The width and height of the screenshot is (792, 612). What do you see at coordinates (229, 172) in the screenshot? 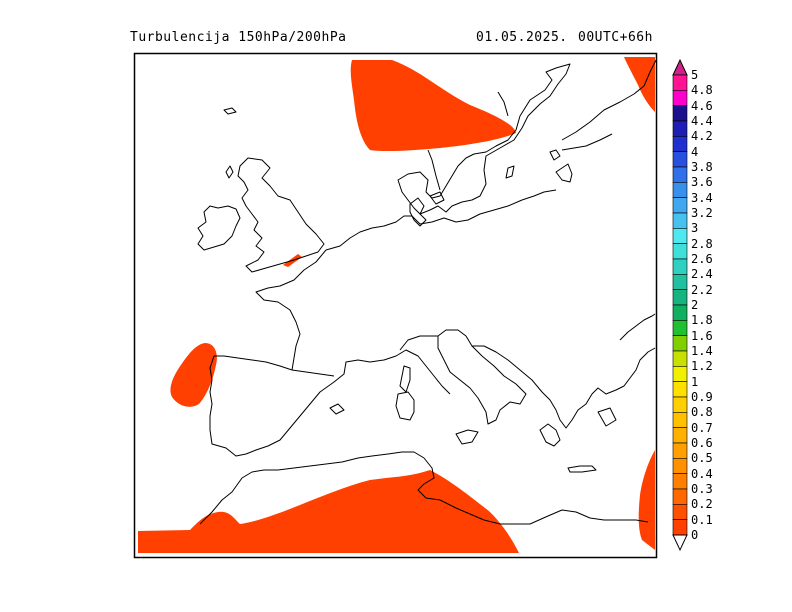
I see `coastline-hebrides` at bounding box center [229, 172].